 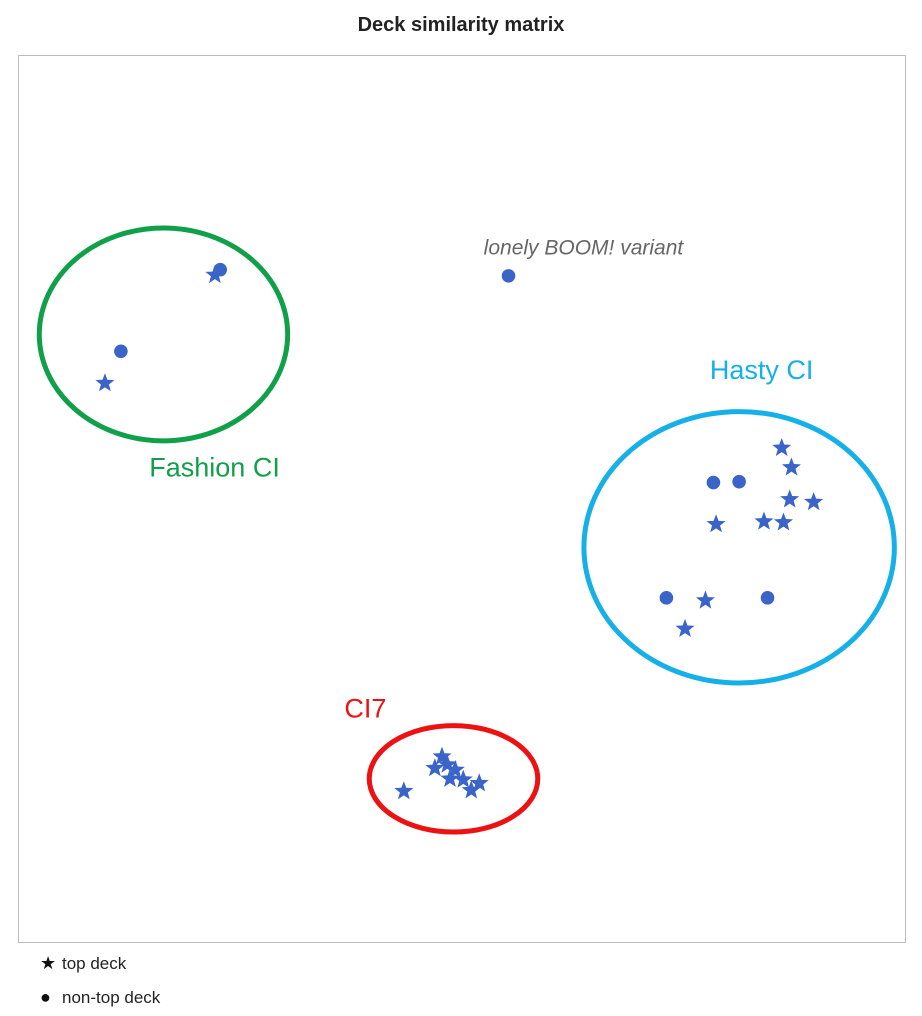 I want to click on legend-label-non-top-deck: non-top deck, so click(x=111, y=997).